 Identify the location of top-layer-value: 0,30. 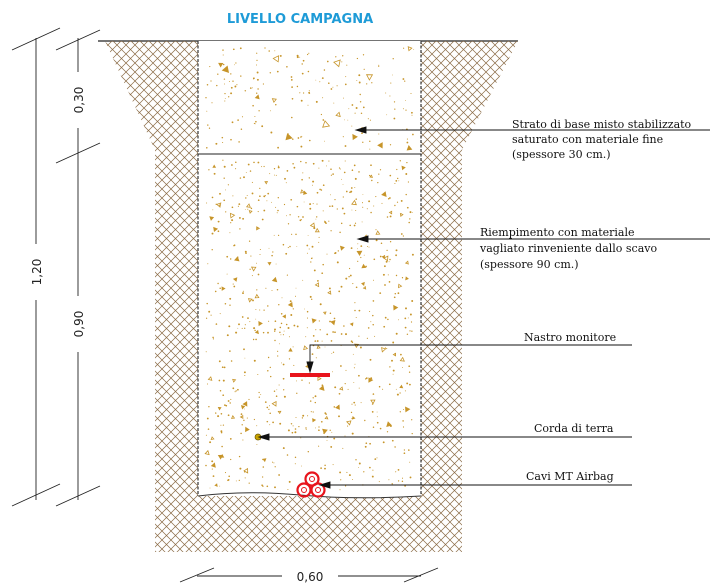
(79, 100).